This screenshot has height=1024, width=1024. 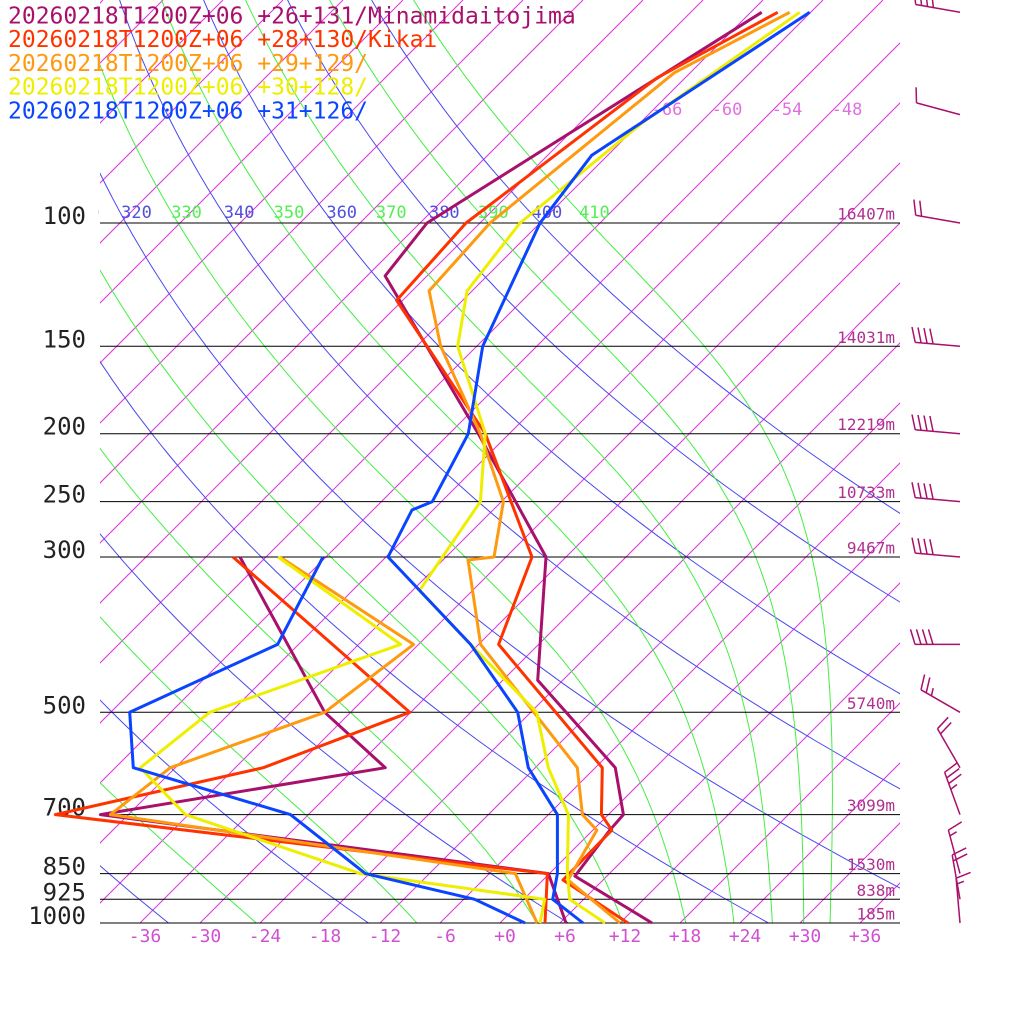 What do you see at coordinates (745, 936) in the screenshot?
I see `x-tick-label: +24` at bounding box center [745, 936].